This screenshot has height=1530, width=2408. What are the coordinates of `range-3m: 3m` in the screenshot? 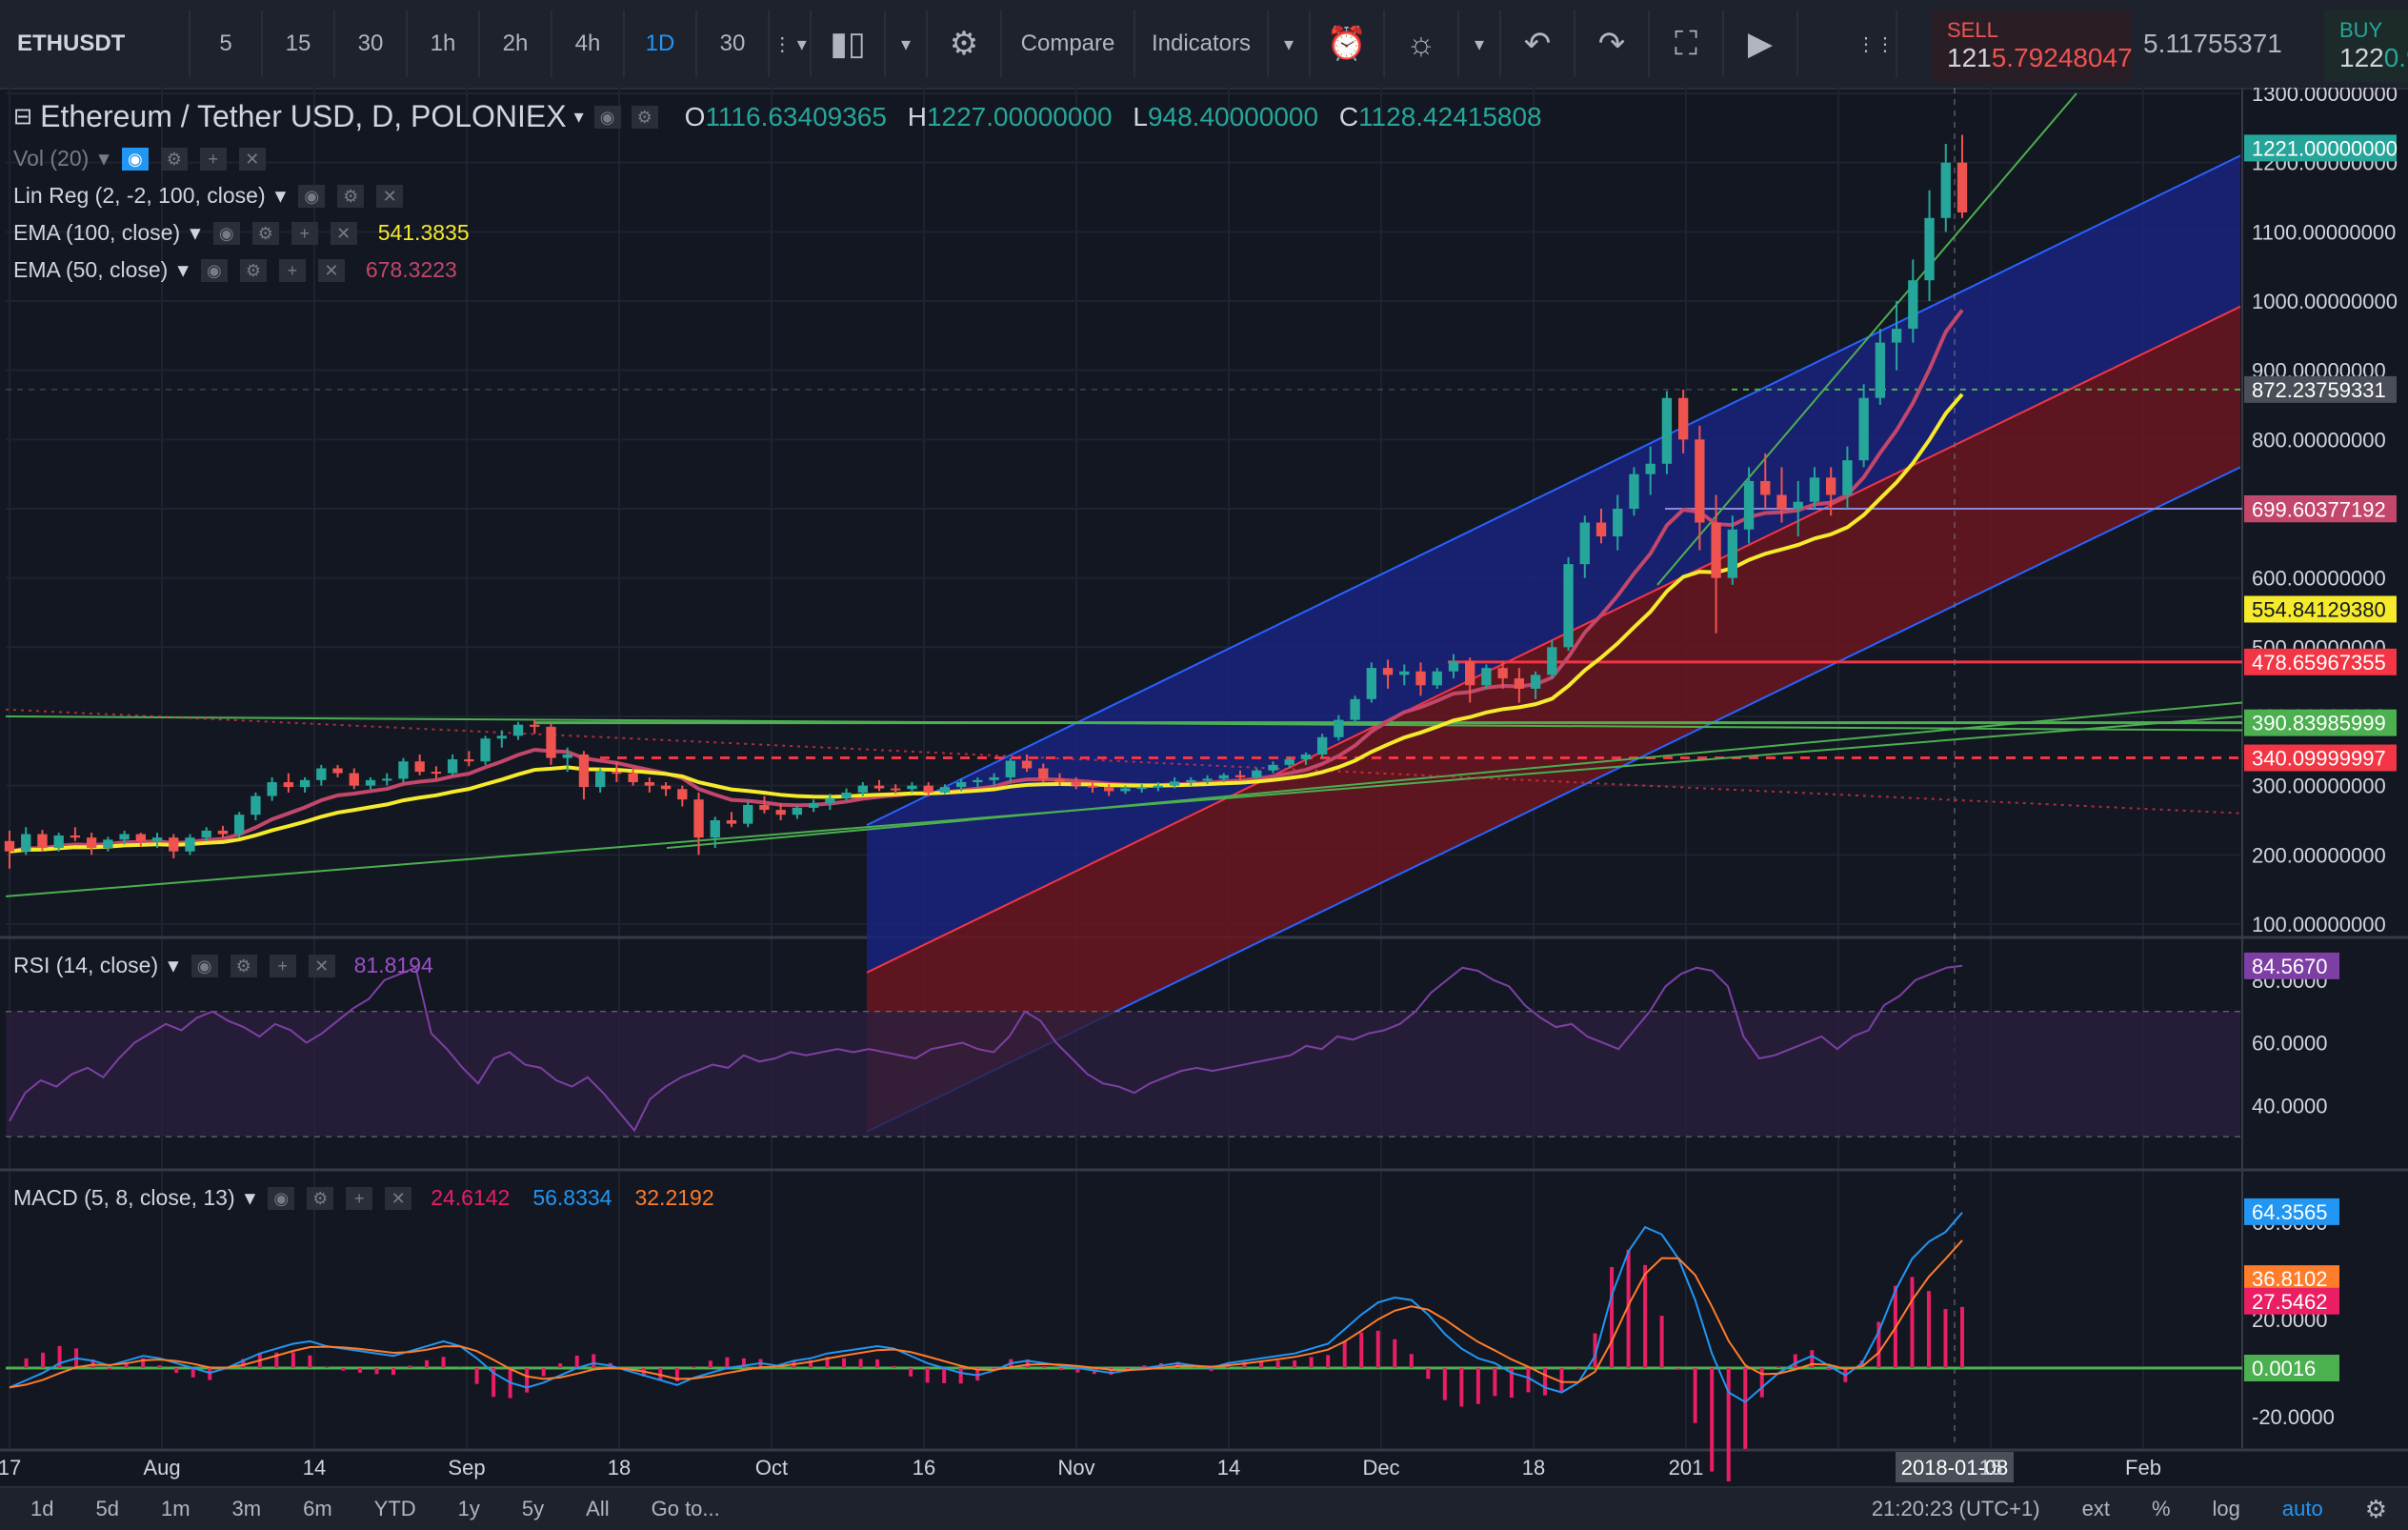 It's located at (246, 1508).